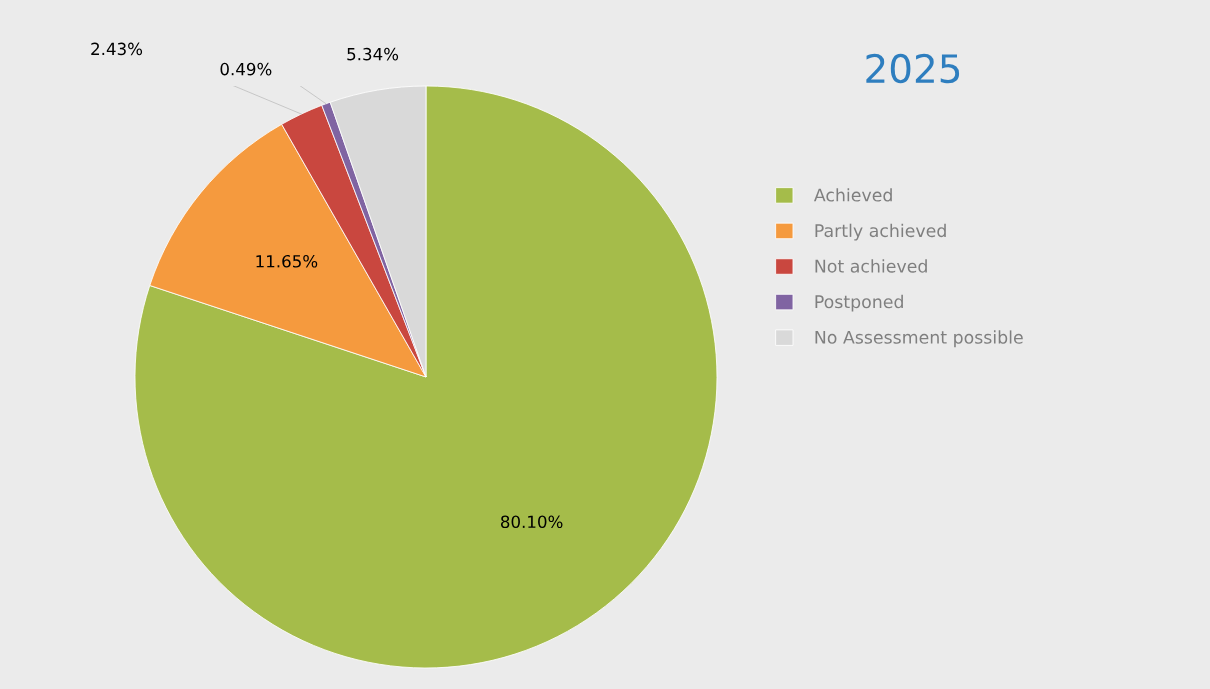  Describe the element at coordinates (871, 266) in the screenshot. I see `legend-label: Not achieved` at that location.